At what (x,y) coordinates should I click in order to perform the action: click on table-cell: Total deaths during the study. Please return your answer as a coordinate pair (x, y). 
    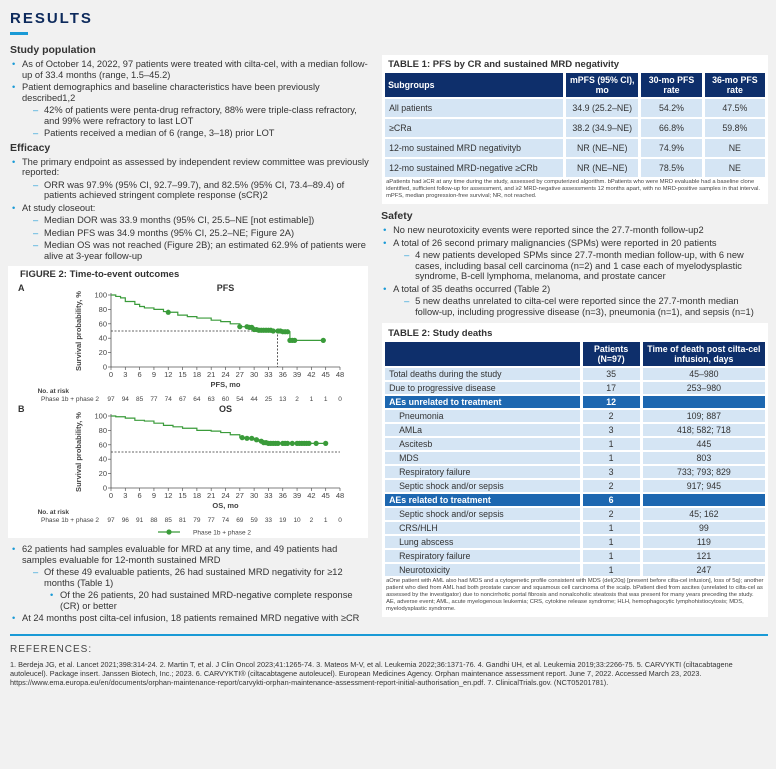
    Looking at the image, I should click on (482, 374).